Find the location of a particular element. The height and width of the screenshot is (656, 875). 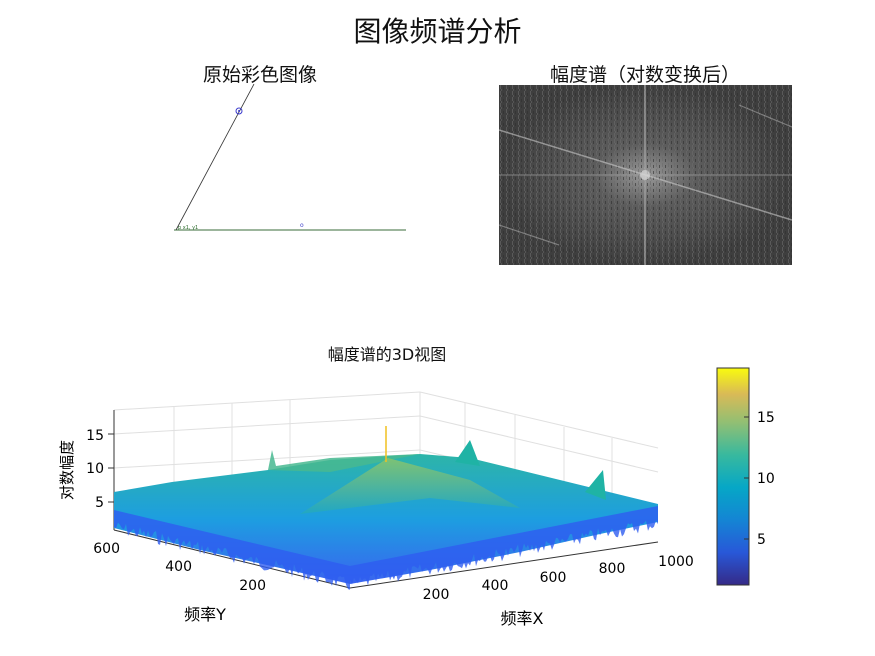

x-tick-800: 800 is located at coordinates (612, 569).